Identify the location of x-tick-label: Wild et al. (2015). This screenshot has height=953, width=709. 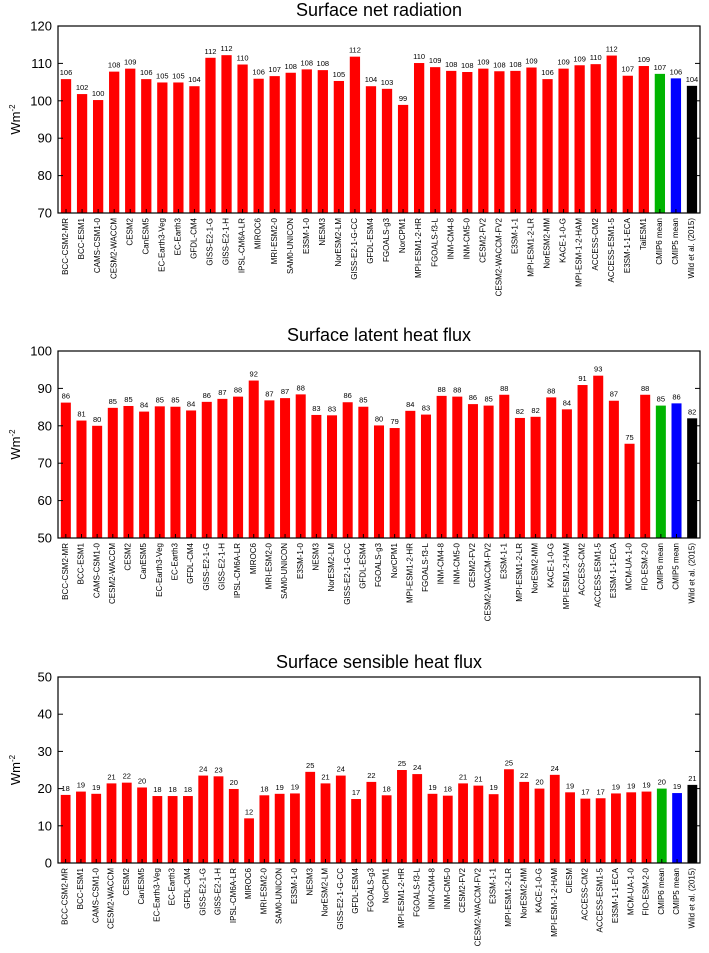
(691, 248).